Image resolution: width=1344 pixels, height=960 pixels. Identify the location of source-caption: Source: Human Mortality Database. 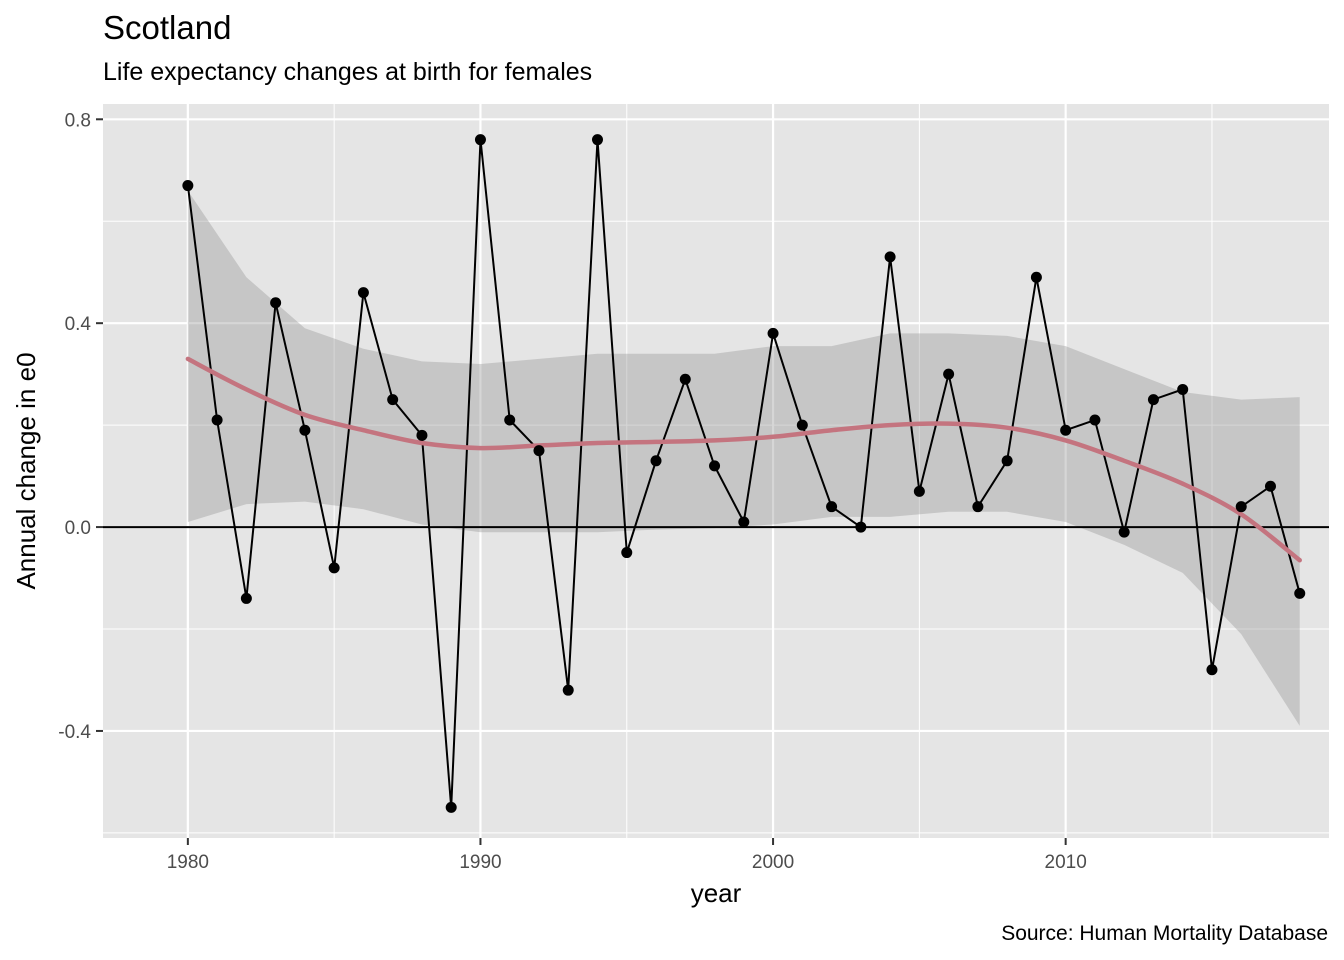
(1164, 933).